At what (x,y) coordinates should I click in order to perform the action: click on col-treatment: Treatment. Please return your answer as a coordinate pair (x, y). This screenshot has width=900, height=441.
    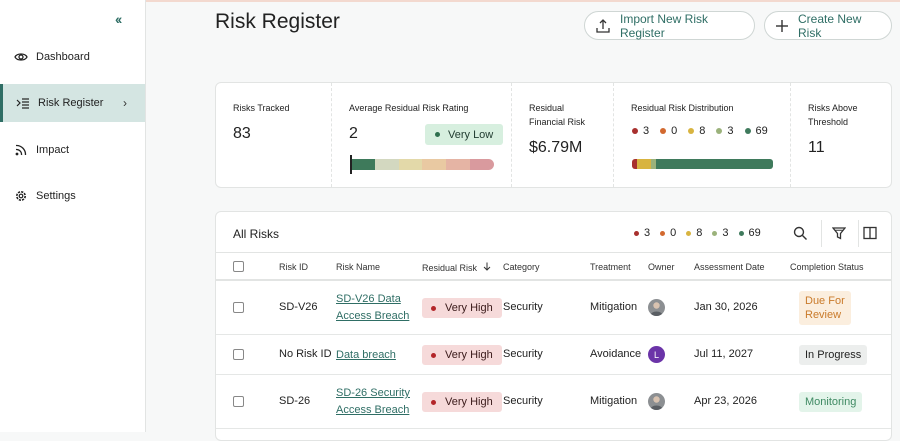
    Looking at the image, I should click on (610, 267).